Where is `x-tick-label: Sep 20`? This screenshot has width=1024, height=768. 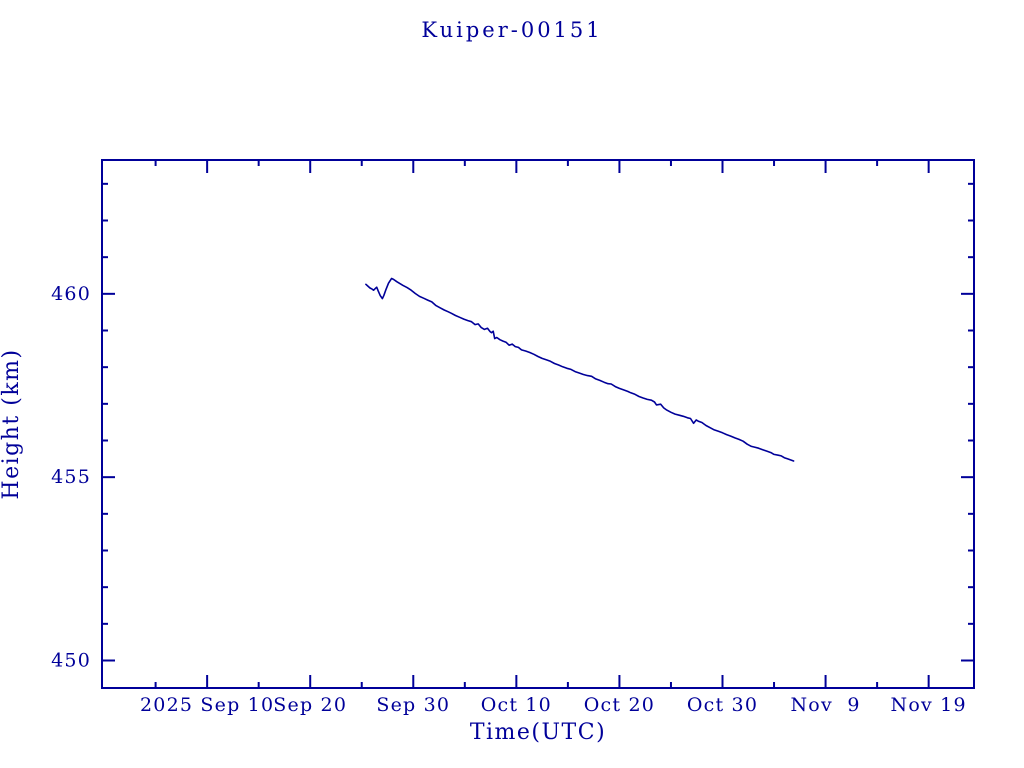 x-tick-label: Sep 20 is located at coordinates (310, 705).